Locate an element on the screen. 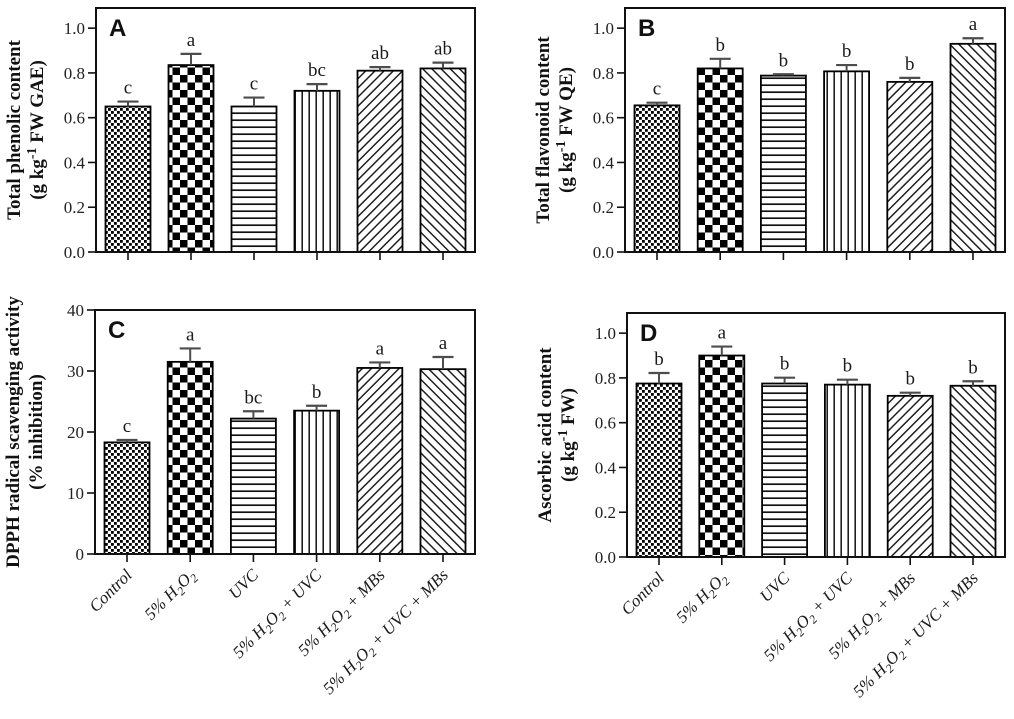 This screenshot has height=719, width=1014. sig-letter-A-5pct-h2o2: a is located at coordinates (191, 40).